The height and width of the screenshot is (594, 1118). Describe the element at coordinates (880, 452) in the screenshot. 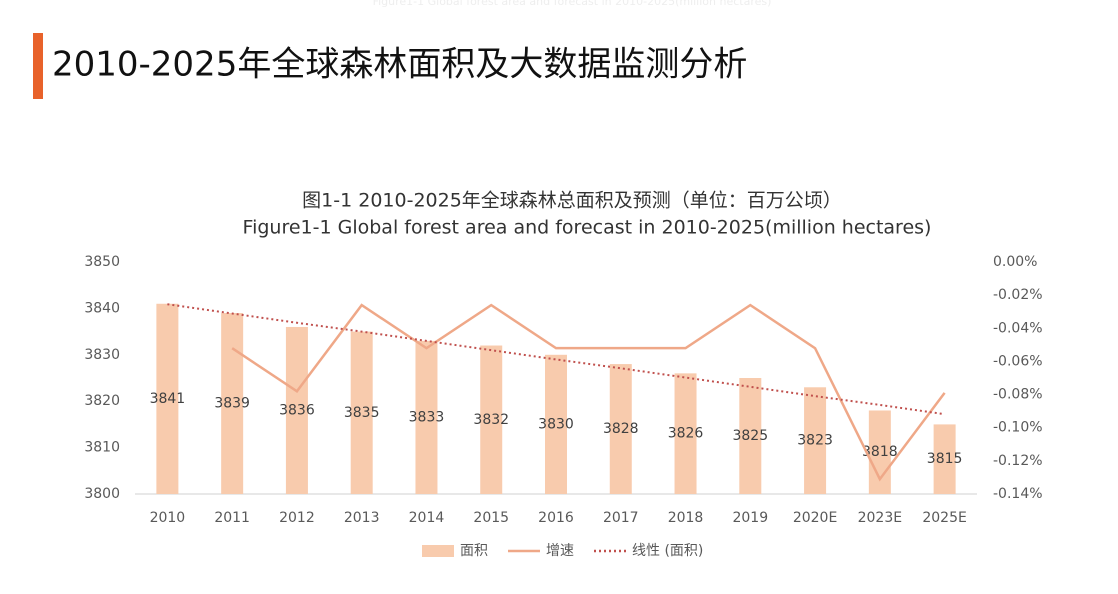

I see `data-label: 3818` at that location.